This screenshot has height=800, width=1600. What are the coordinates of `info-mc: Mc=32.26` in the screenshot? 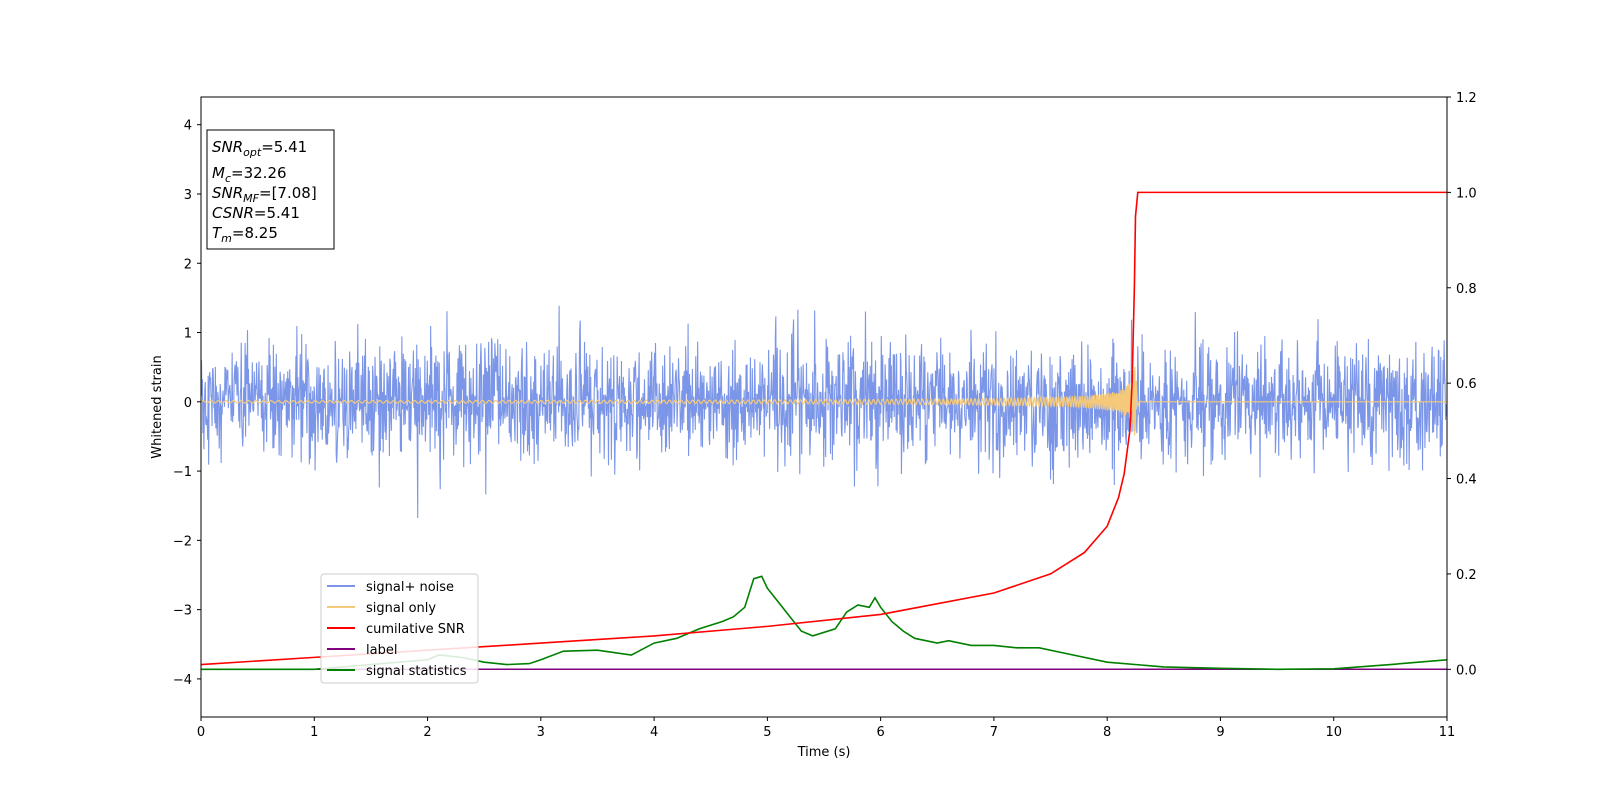 It's located at (249, 174).